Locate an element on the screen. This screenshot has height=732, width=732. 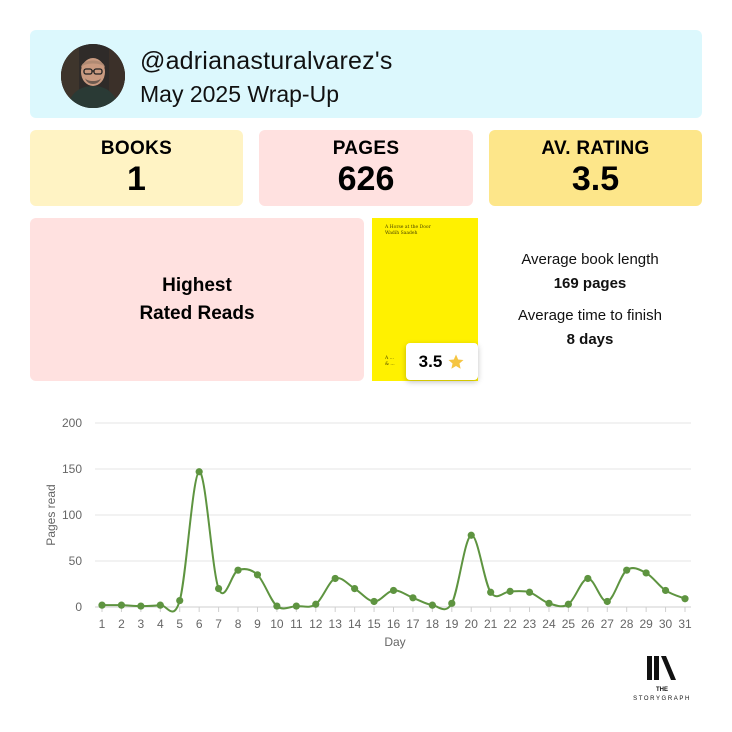
x-tick-label: 29 is located at coordinates (646, 624).